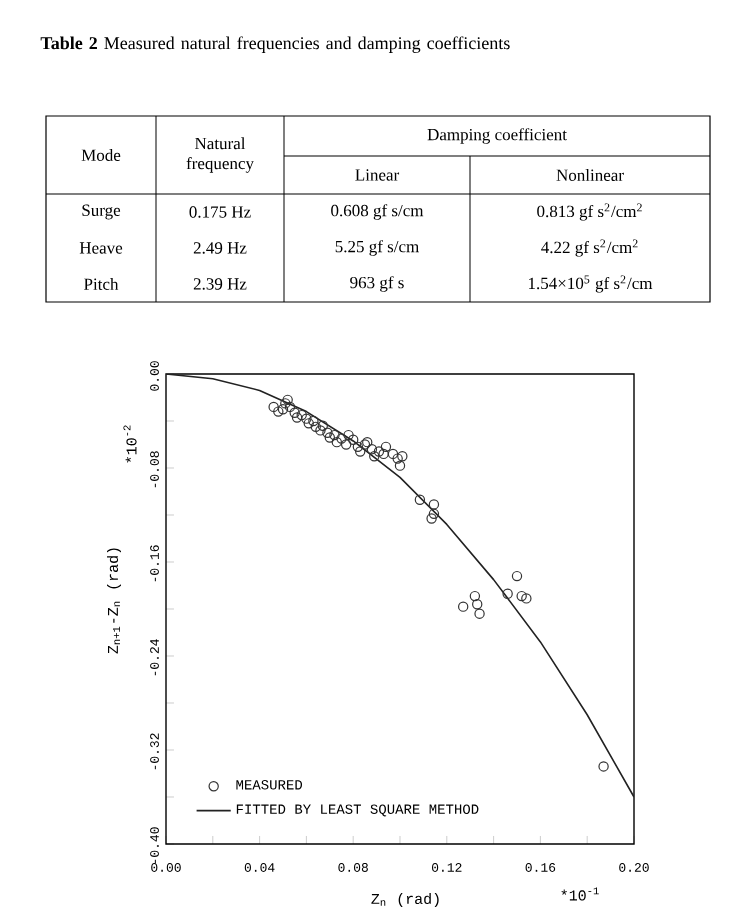  I want to click on text: Pitch, so click(101, 284).